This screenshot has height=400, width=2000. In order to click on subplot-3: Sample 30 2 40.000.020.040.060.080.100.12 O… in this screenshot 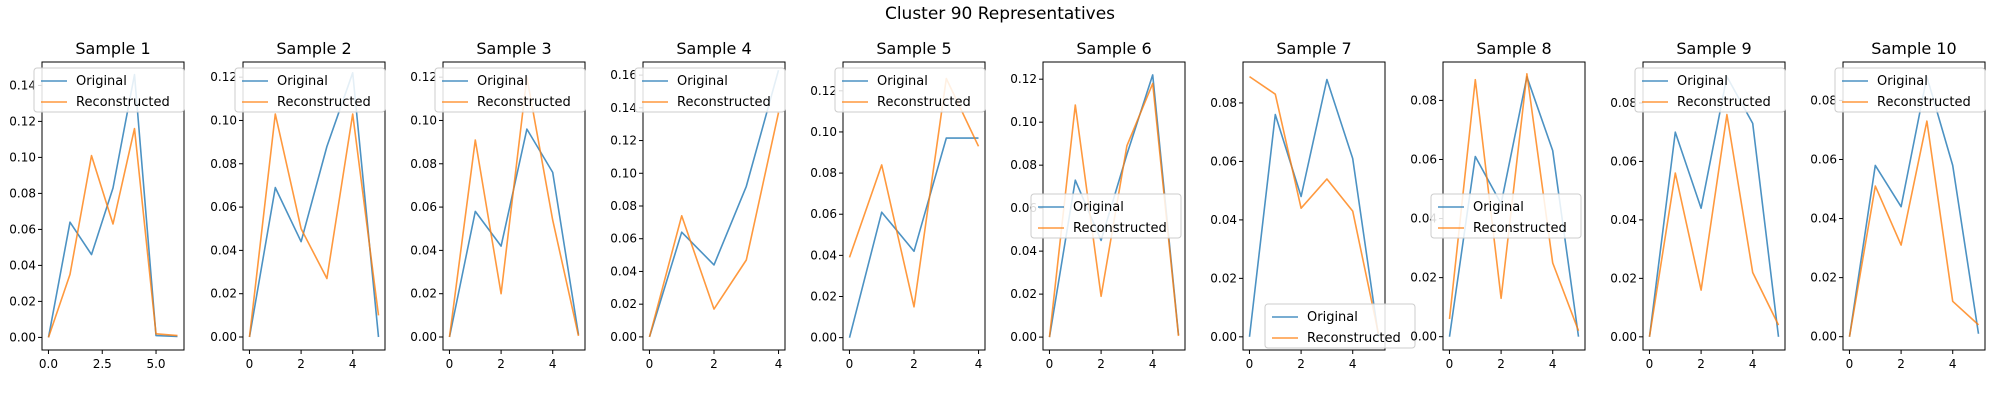, I will do `click(498, 205)`.